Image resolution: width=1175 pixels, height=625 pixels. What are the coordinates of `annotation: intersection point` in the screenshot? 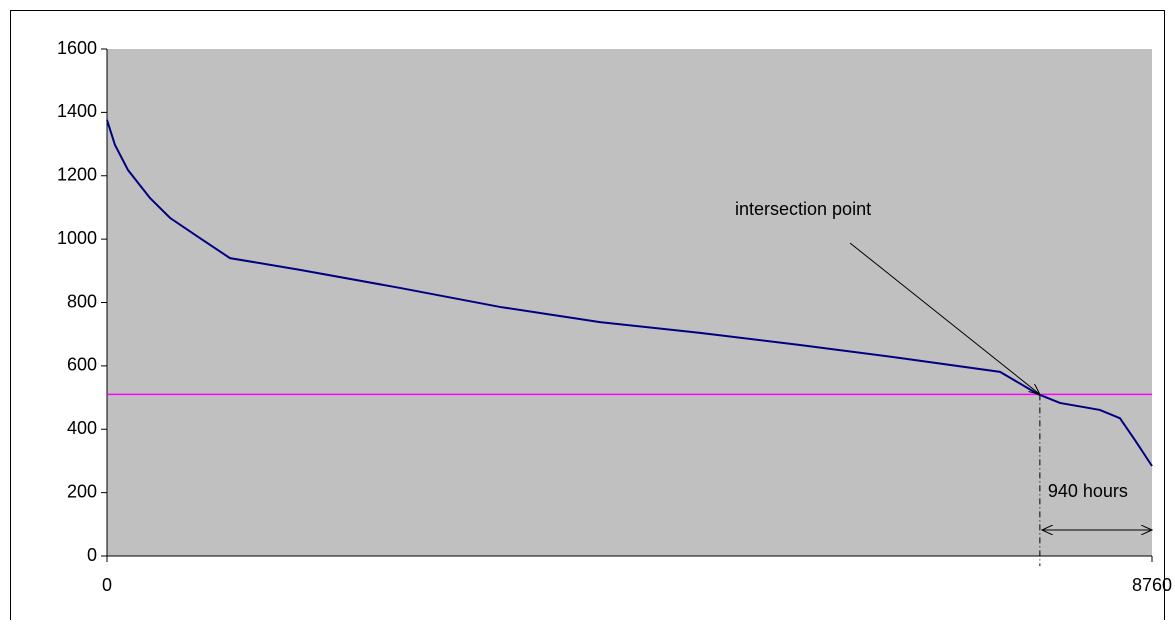 It's located at (803, 209).